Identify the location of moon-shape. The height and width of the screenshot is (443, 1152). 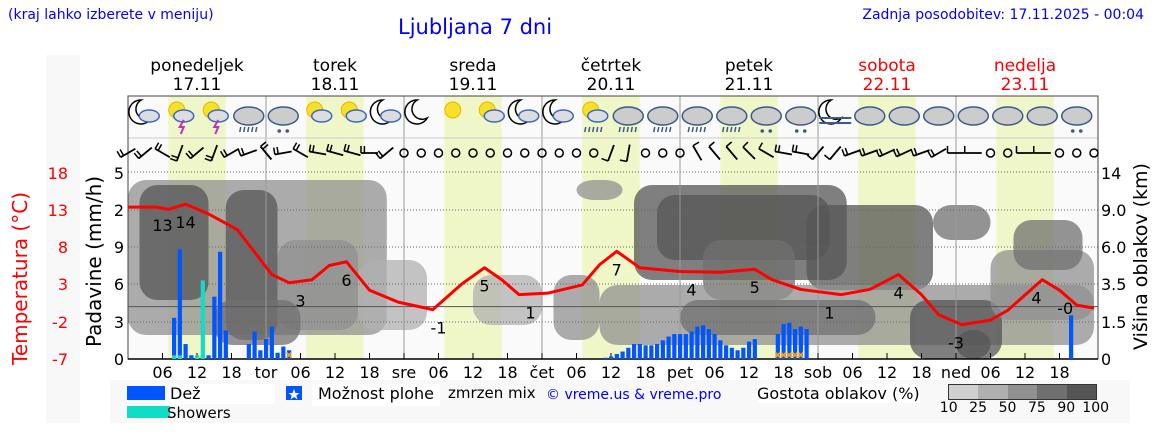
(417, 112).